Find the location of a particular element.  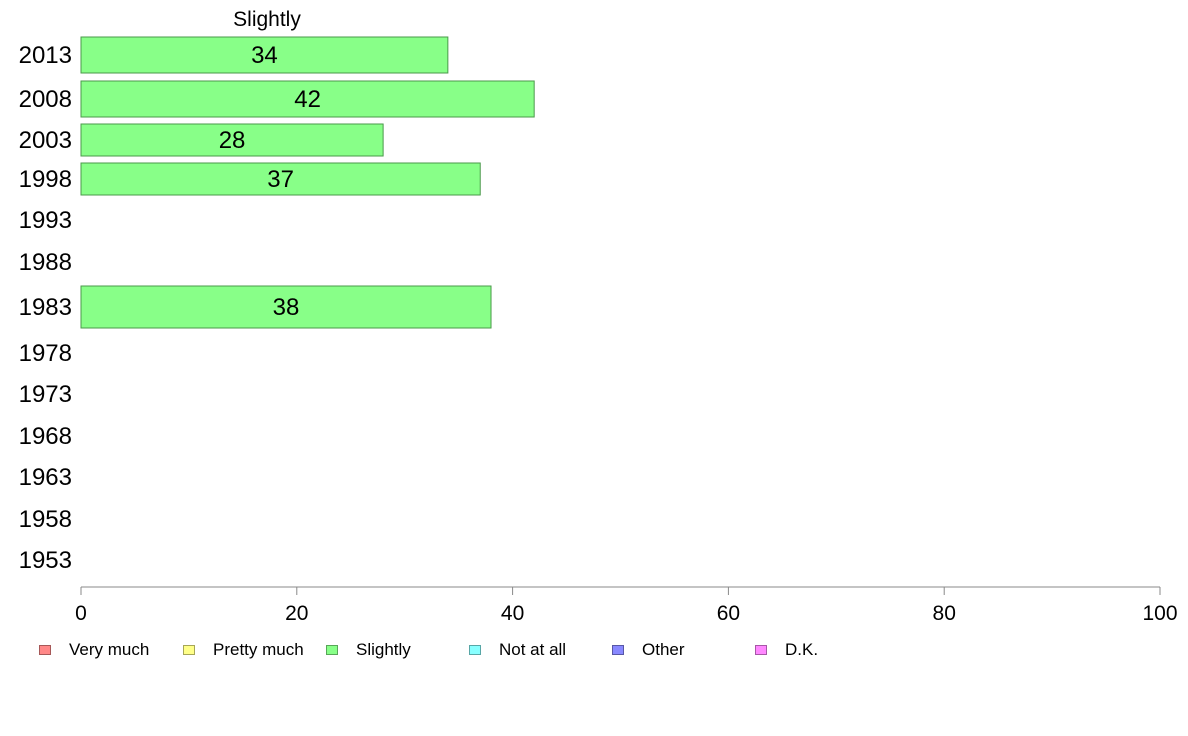

x-tick-label: 80 is located at coordinates (944, 613).